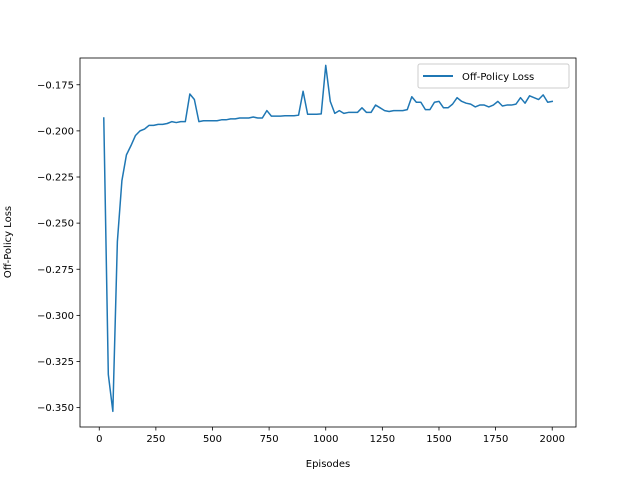 The height and width of the screenshot is (480, 640). I want to click on x-axis: 0 250 500 750 1000 1250 1500 1750 2000, so click(330, 436).